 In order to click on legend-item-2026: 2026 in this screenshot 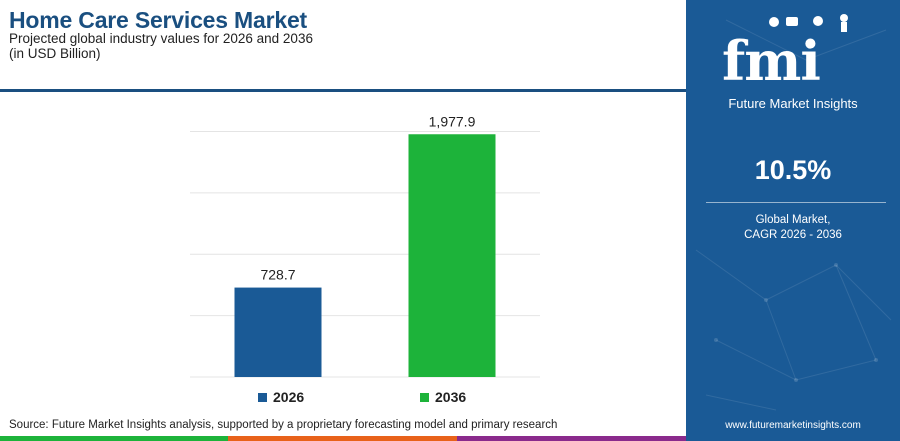, I will do `click(281, 397)`.